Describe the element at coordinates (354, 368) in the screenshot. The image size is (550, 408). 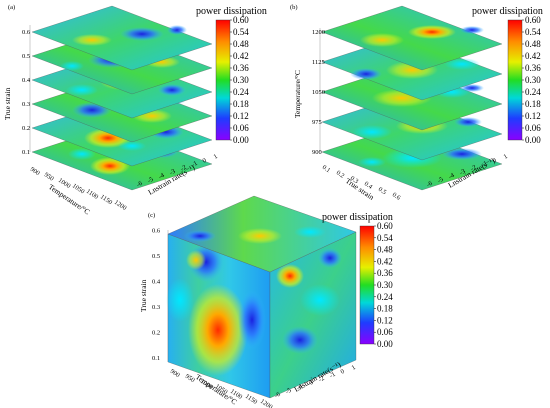
I see `right-tick-label: 1` at that location.